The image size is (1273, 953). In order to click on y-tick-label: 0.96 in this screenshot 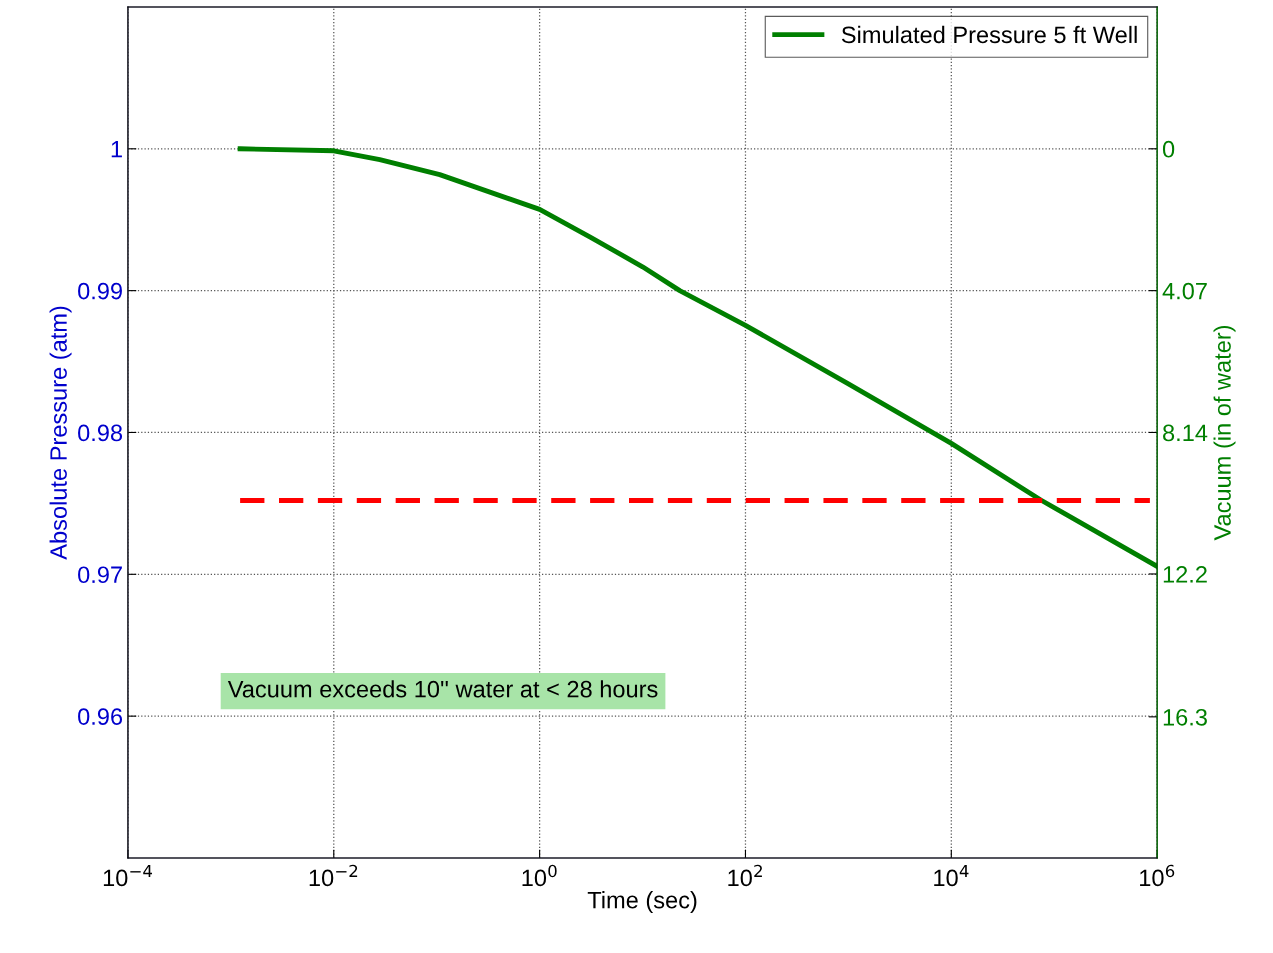, I will do `click(100, 716)`.